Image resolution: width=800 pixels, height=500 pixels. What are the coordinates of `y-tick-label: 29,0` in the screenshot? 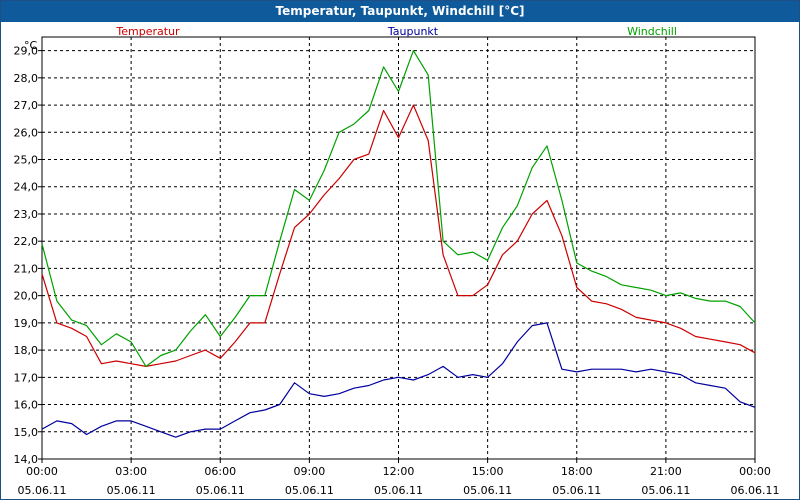 It's located at (26, 51).